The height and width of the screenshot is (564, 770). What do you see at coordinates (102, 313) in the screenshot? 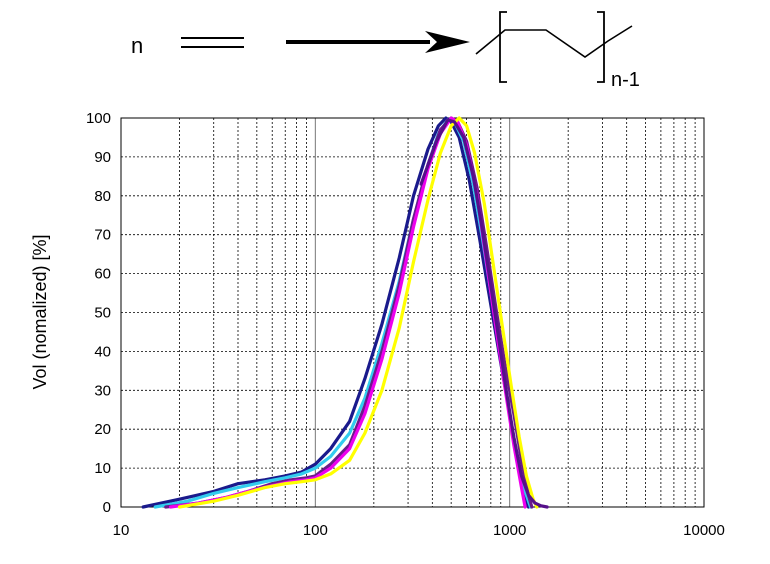
I see `y-tick-label: 50` at bounding box center [102, 313].